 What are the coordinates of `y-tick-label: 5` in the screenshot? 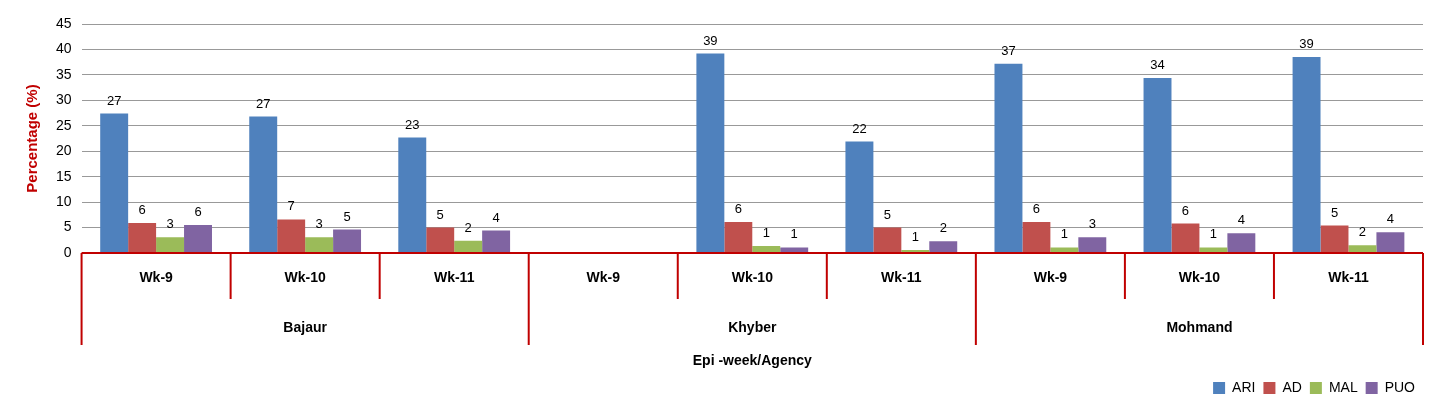 It's located at (67, 226).